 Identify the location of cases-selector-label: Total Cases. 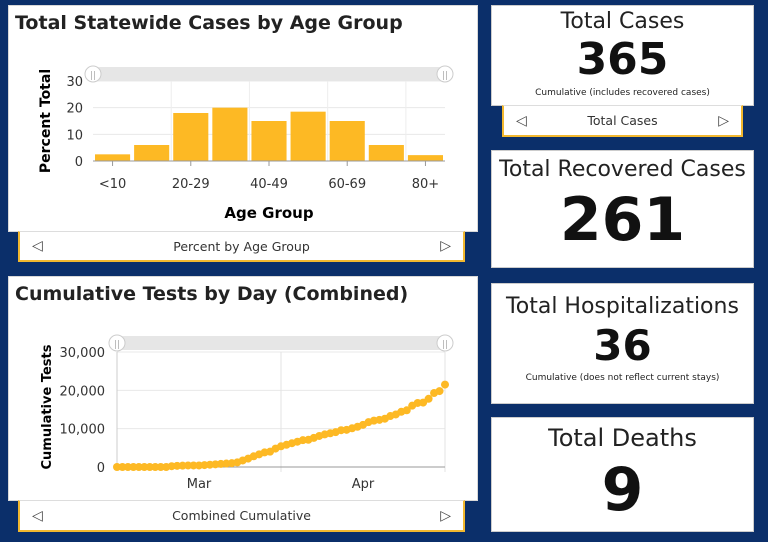
(622, 120).